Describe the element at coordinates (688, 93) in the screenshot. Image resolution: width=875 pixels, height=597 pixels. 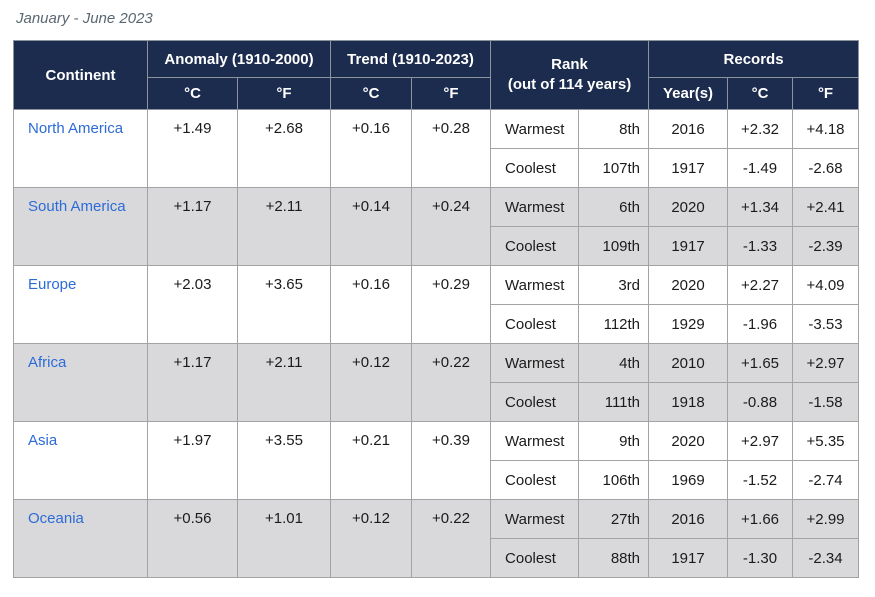
I see `header-records-years: Year(s)` at that location.